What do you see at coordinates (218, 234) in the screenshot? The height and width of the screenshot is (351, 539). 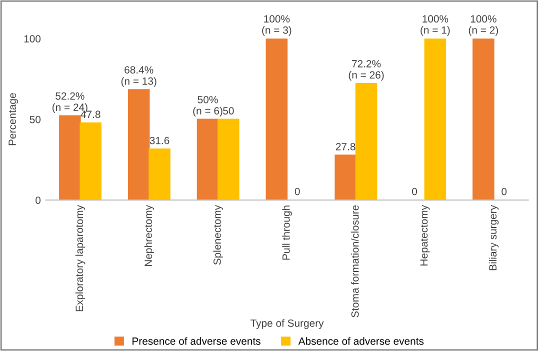 I see `x-tick-label: Splenectomy` at bounding box center [218, 234].